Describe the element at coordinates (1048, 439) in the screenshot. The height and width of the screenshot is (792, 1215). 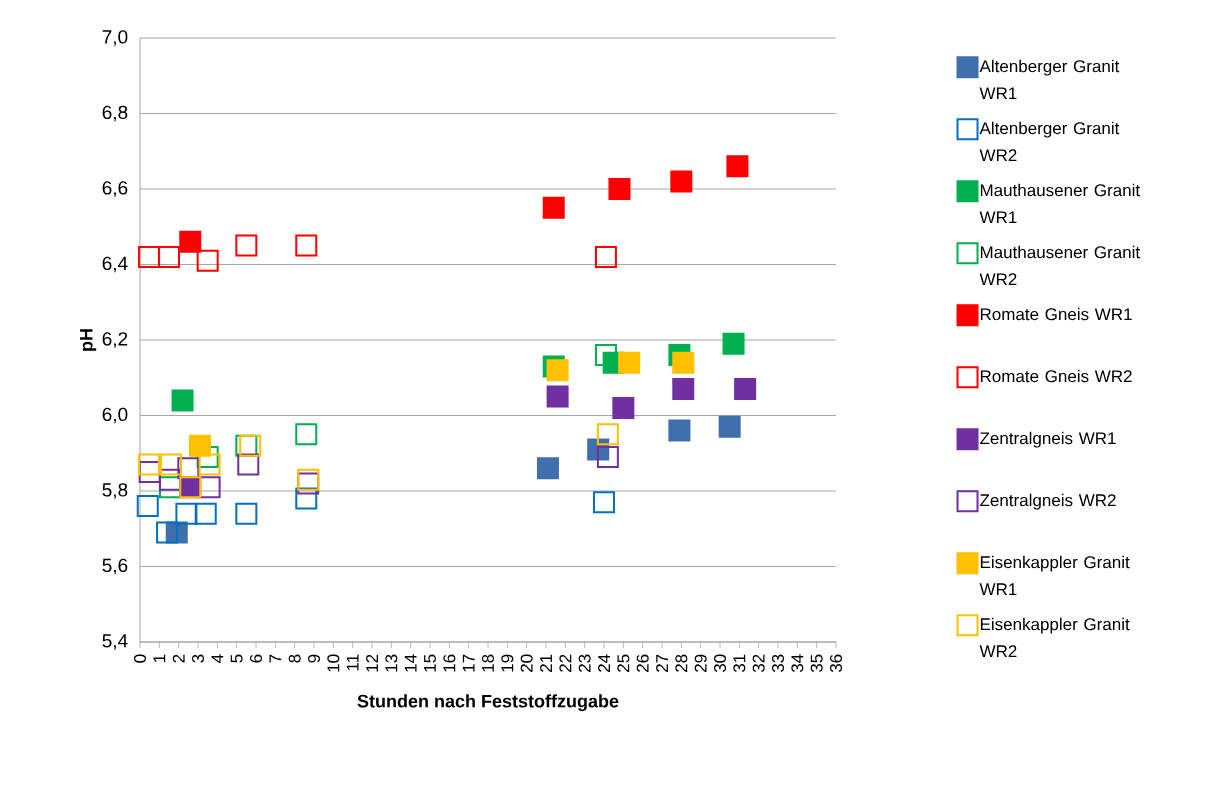
I see `legend-label: Zentralgneis WR1` at that location.